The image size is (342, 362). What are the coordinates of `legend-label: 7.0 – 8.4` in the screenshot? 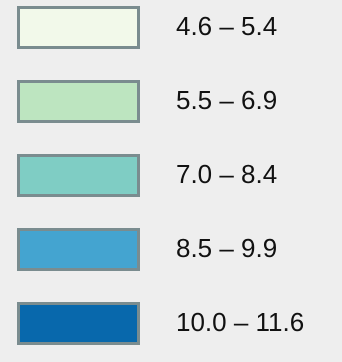 It's located at (227, 174).